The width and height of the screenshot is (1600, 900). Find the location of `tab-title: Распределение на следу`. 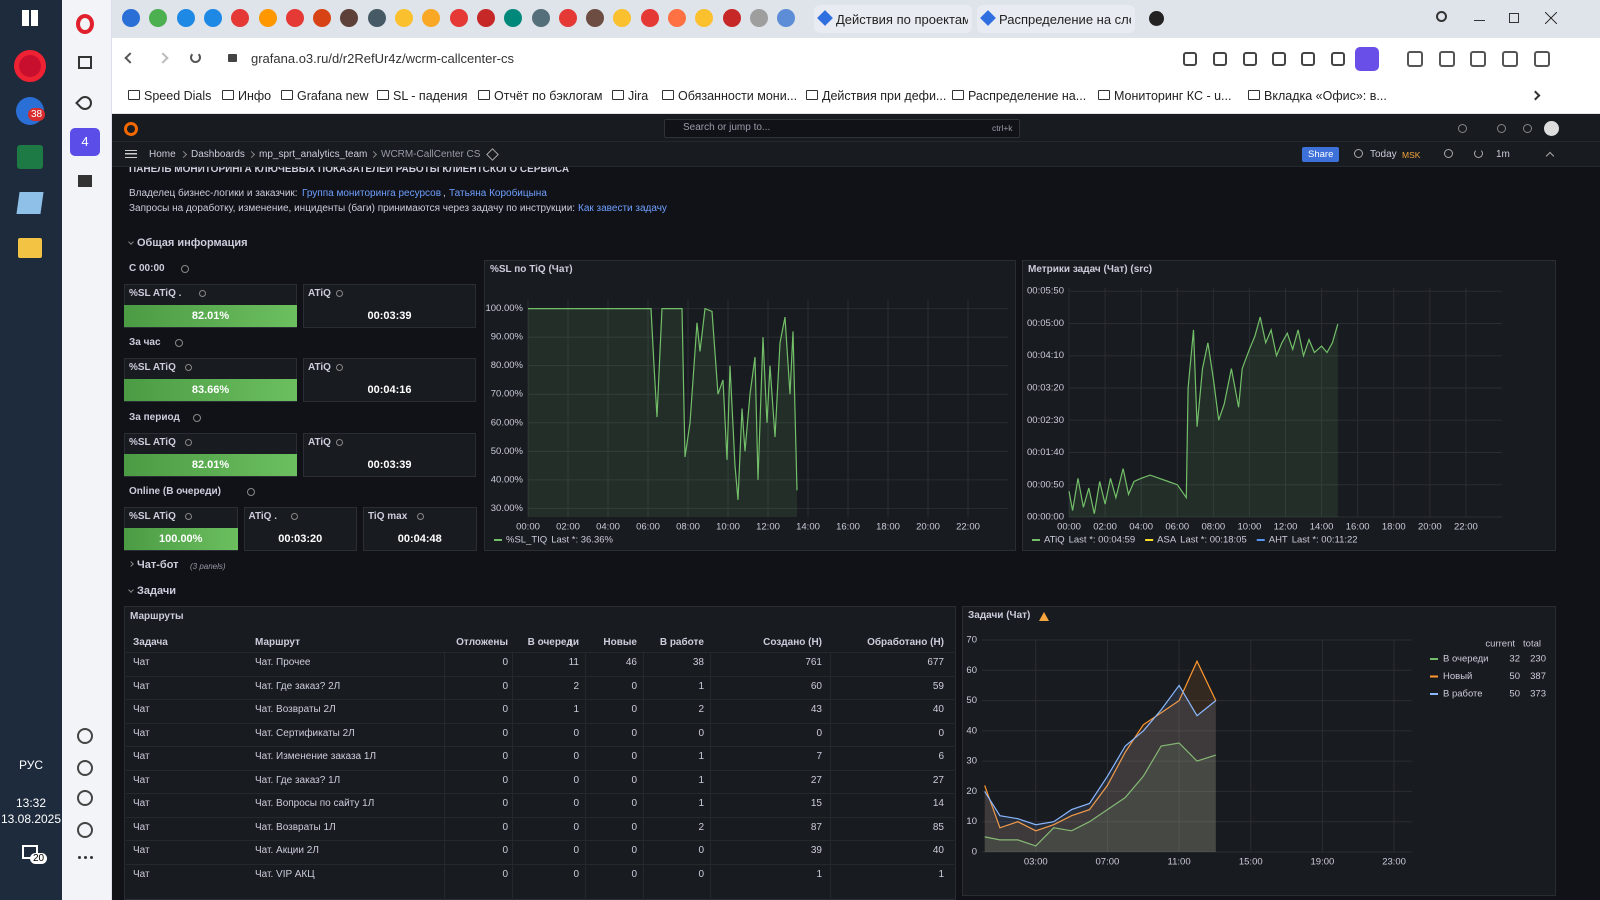

tab-title: Распределение на следу is located at coordinates (1065, 19).